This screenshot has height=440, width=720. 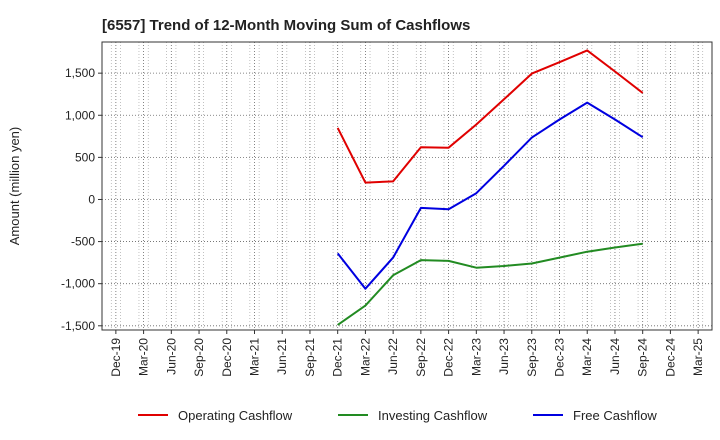 I want to click on x-tick-label: Dec-23, so click(x=560, y=357).